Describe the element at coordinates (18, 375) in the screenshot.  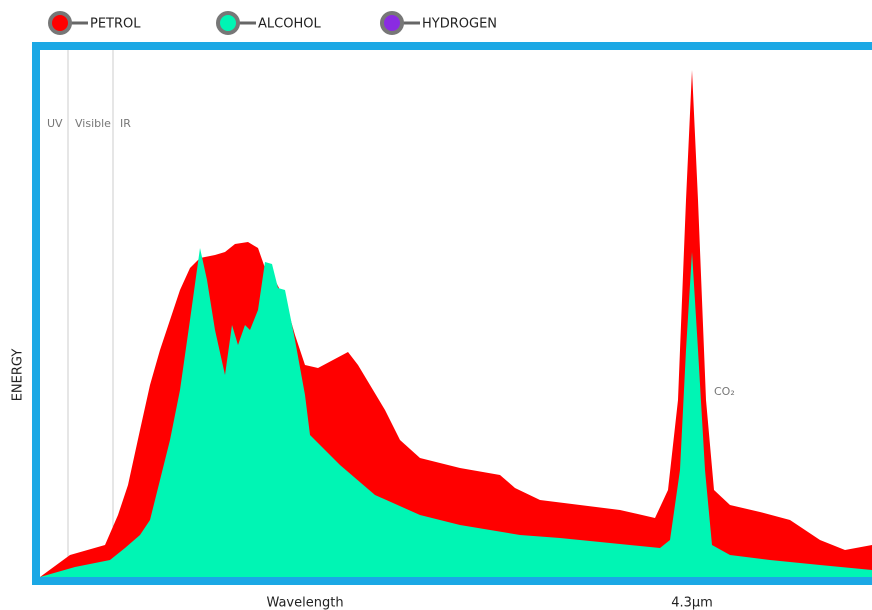
I see `y-axis-label: ENERGY` at that location.